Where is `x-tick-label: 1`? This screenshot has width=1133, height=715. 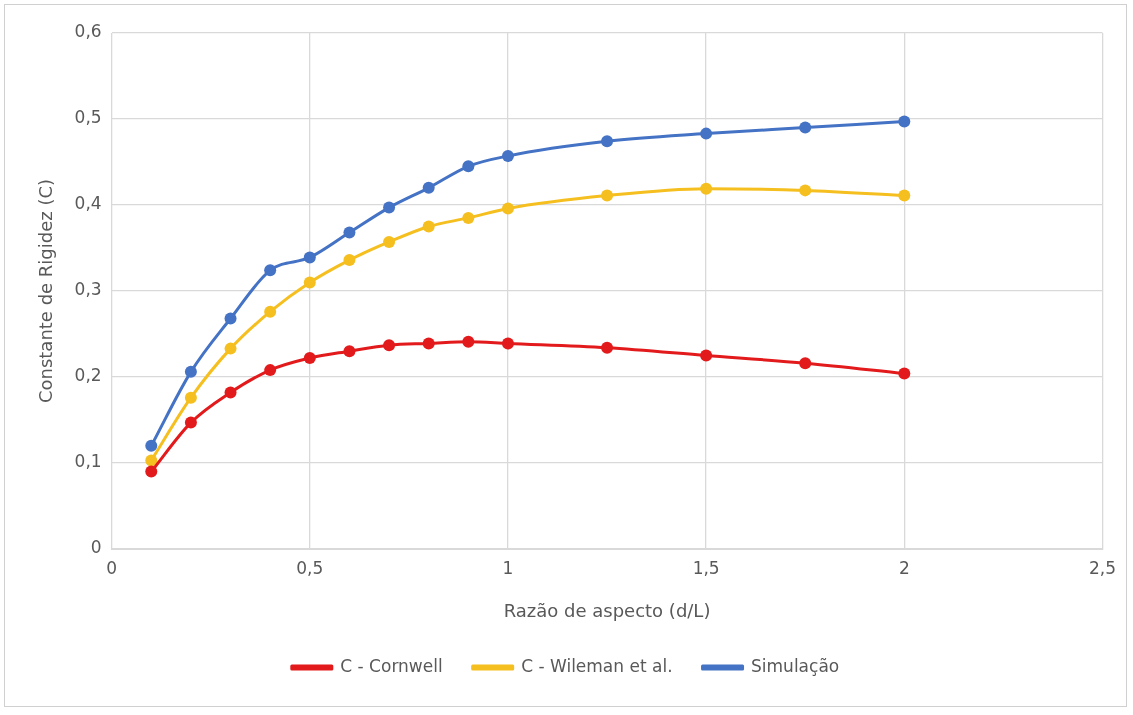 x-tick-label: 1 is located at coordinates (508, 567).